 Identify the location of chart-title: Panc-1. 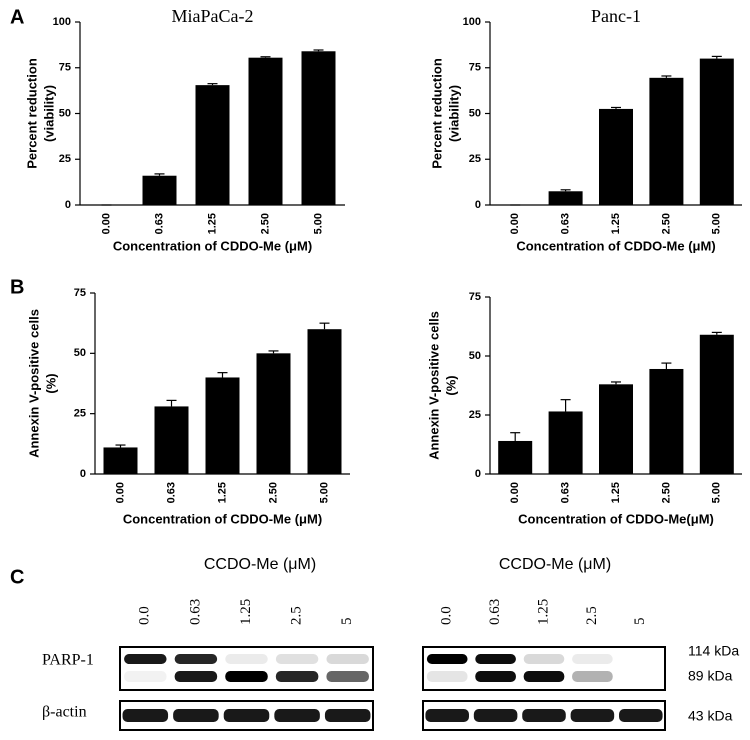
(616, 16).